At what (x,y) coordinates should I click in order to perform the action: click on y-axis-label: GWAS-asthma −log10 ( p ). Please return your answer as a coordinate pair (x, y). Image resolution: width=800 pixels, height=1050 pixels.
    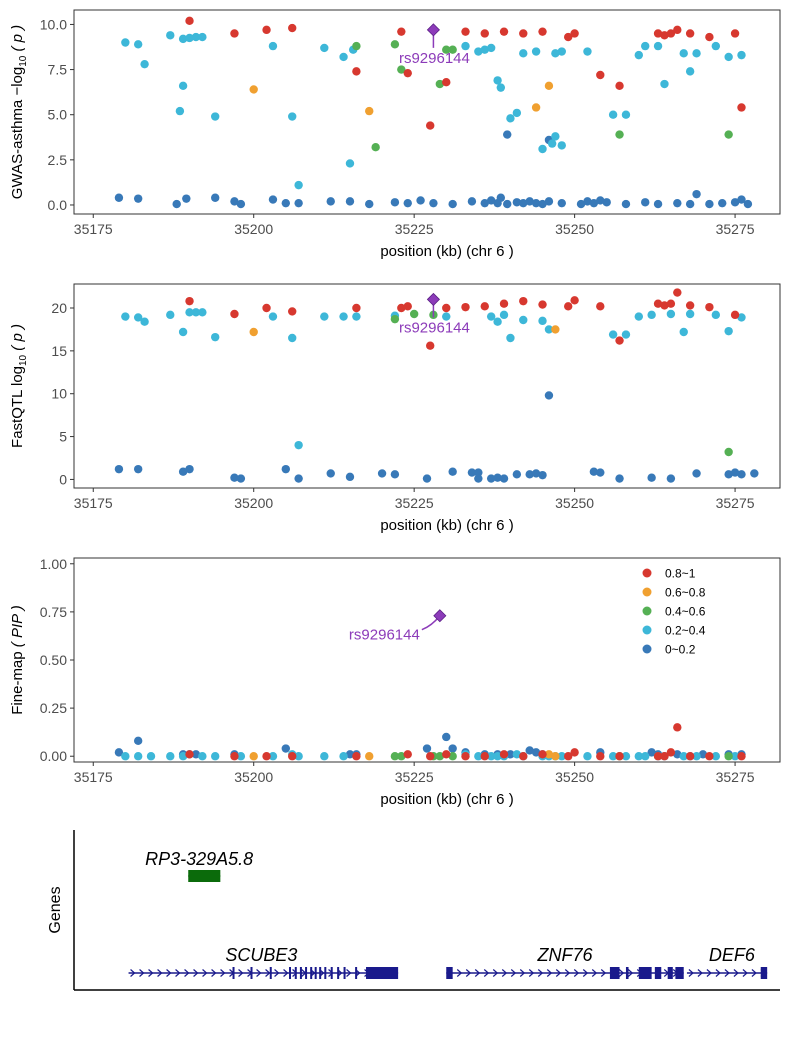
    Looking at the image, I should click on (19, 112).